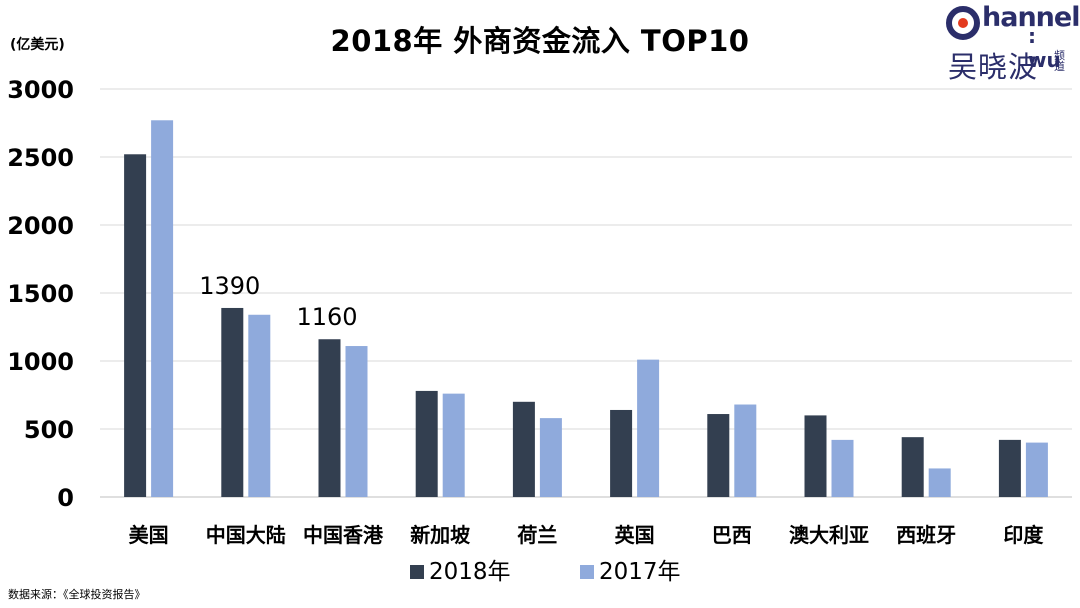 This screenshot has width=1080, height=608. I want to click on legend-label: 2017年, so click(640, 572).